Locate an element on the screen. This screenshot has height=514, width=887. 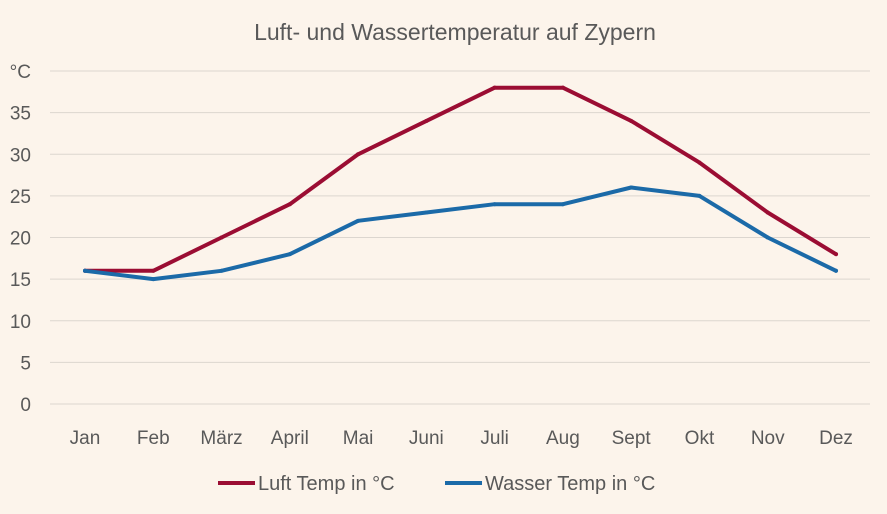
legend-label: Luft Temp in °C is located at coordinates (326, 484).